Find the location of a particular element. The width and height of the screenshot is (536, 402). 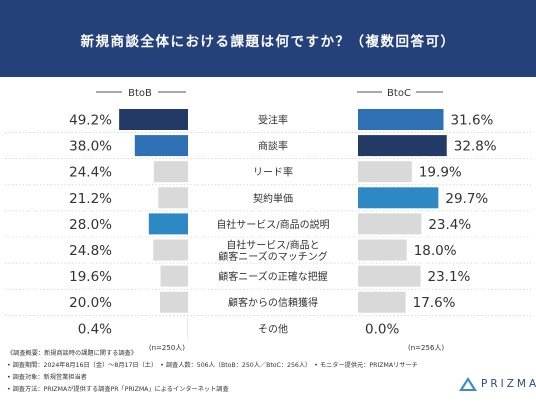

category-label: 顧客ニーズの正確な把握 is located at coordinates (273, 276).